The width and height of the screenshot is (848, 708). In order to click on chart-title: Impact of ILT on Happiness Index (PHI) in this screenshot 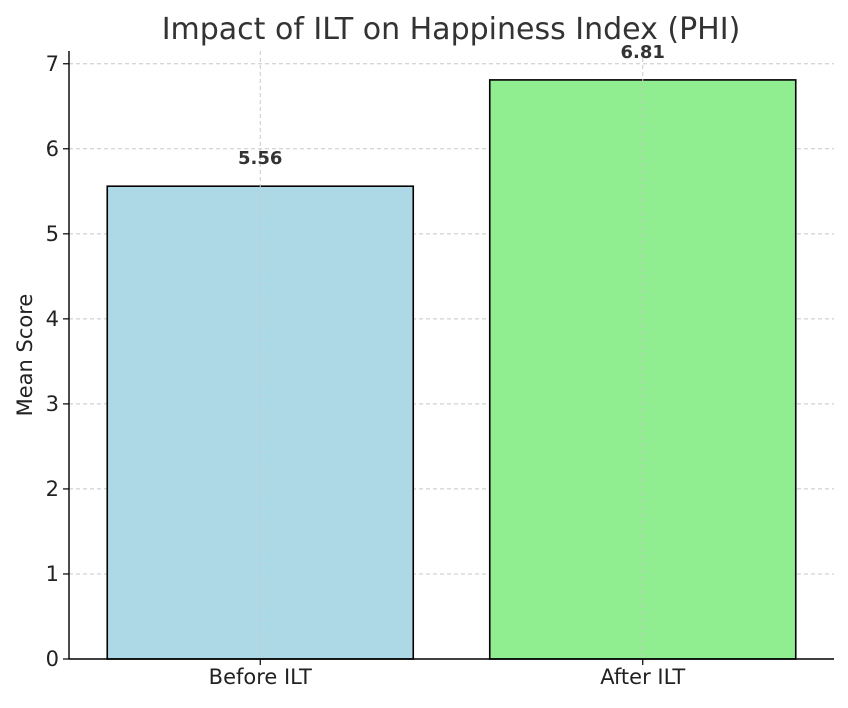, I will do `click(451, 29)`.